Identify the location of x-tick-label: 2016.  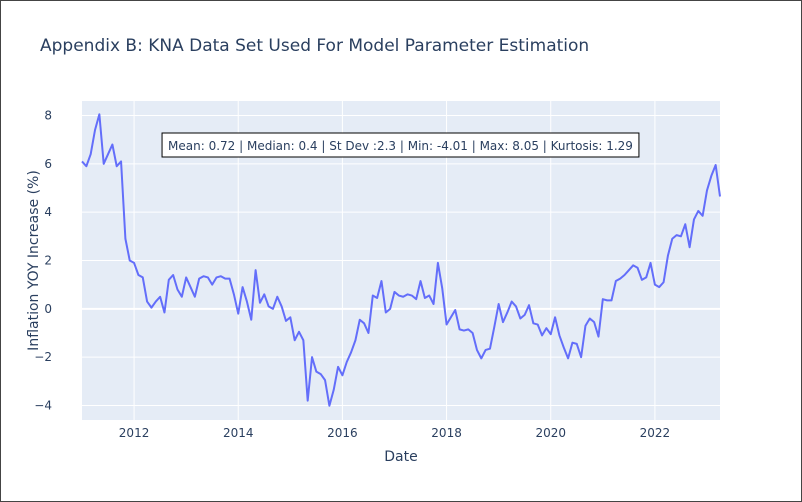
(342, 433).